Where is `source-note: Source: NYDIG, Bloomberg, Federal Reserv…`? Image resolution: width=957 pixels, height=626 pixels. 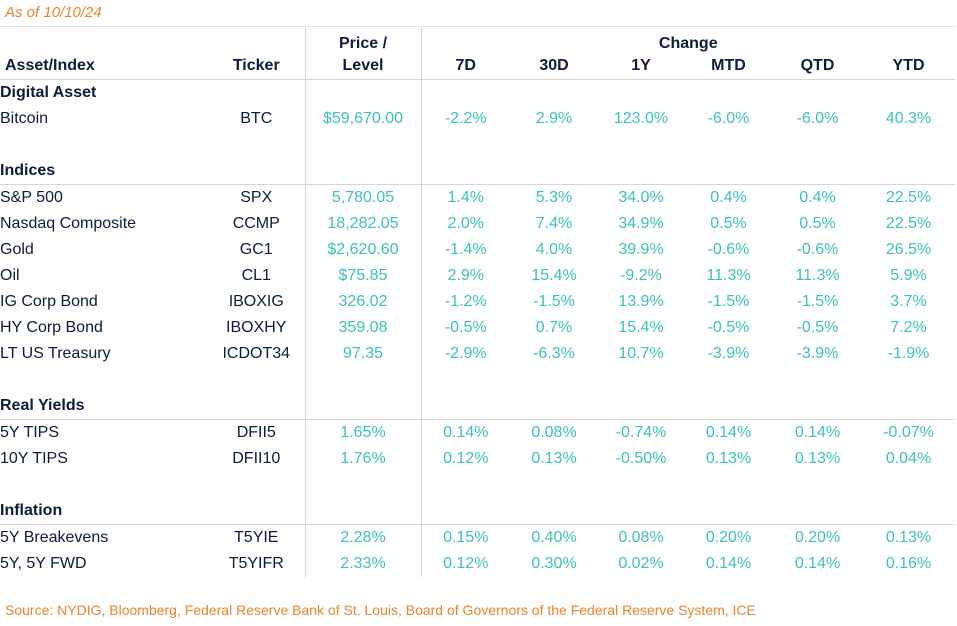
source-note: Source: NYDIG, Bloomberg, Federal Reserv… is located at coordinates (380, 610).